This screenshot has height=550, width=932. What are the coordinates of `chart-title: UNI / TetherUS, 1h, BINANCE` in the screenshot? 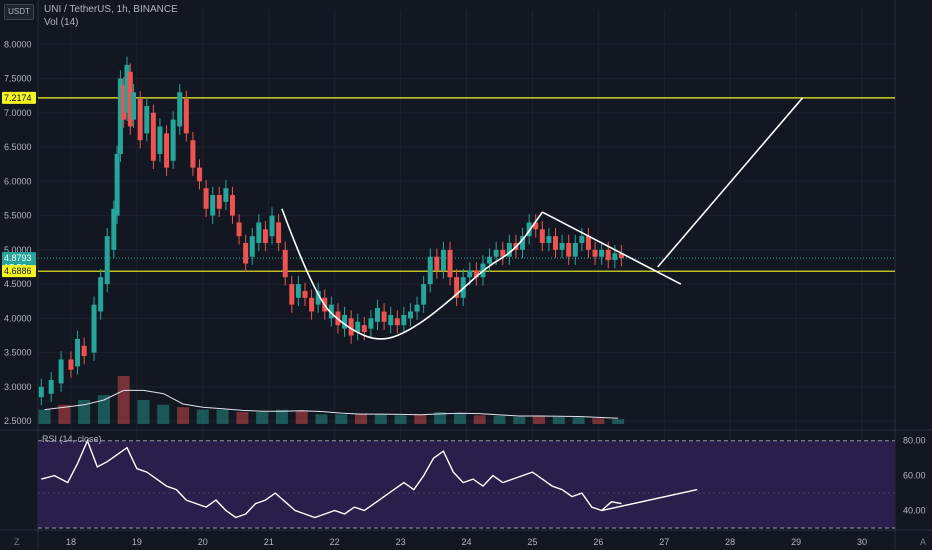 It's located at (111, 9).